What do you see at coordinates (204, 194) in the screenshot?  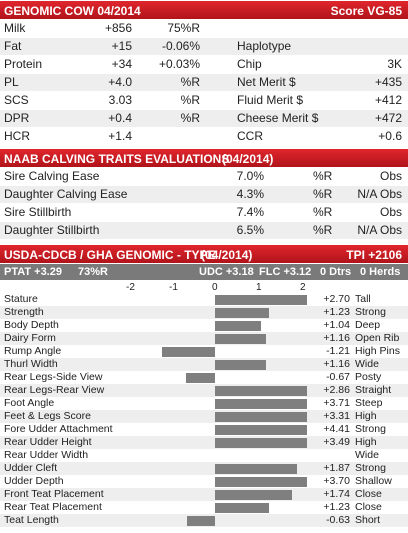 I see `naab-row: Daughter Calving Ease 4.3% %R N/A Obs` at bounding box center [204, 194].